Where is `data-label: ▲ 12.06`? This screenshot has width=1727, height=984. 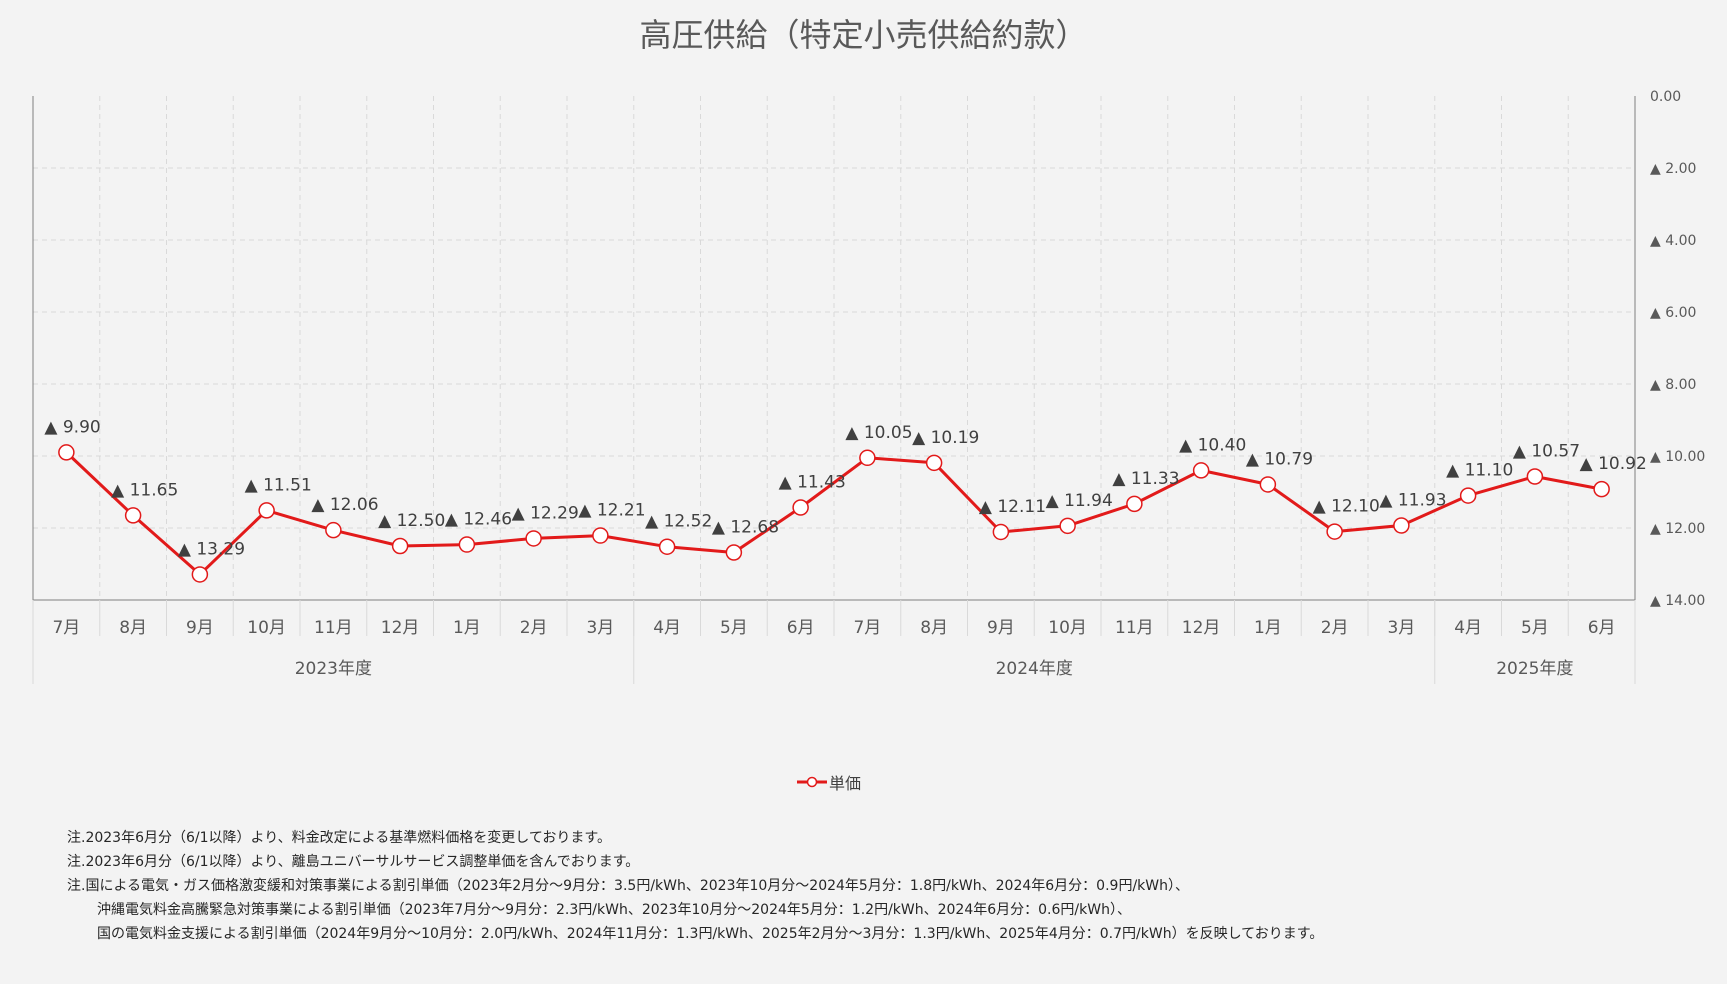 data-label: ▲ 12.06 is located at coordinates (344, 505).